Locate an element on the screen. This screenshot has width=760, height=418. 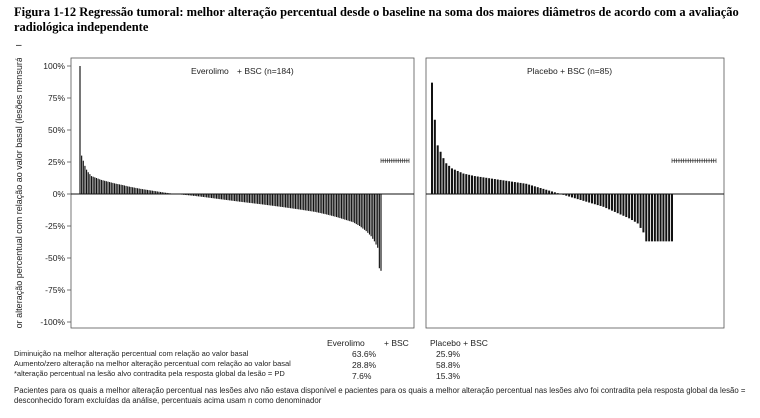
y-tick-label: 0% is located at coordinates (59, 194).